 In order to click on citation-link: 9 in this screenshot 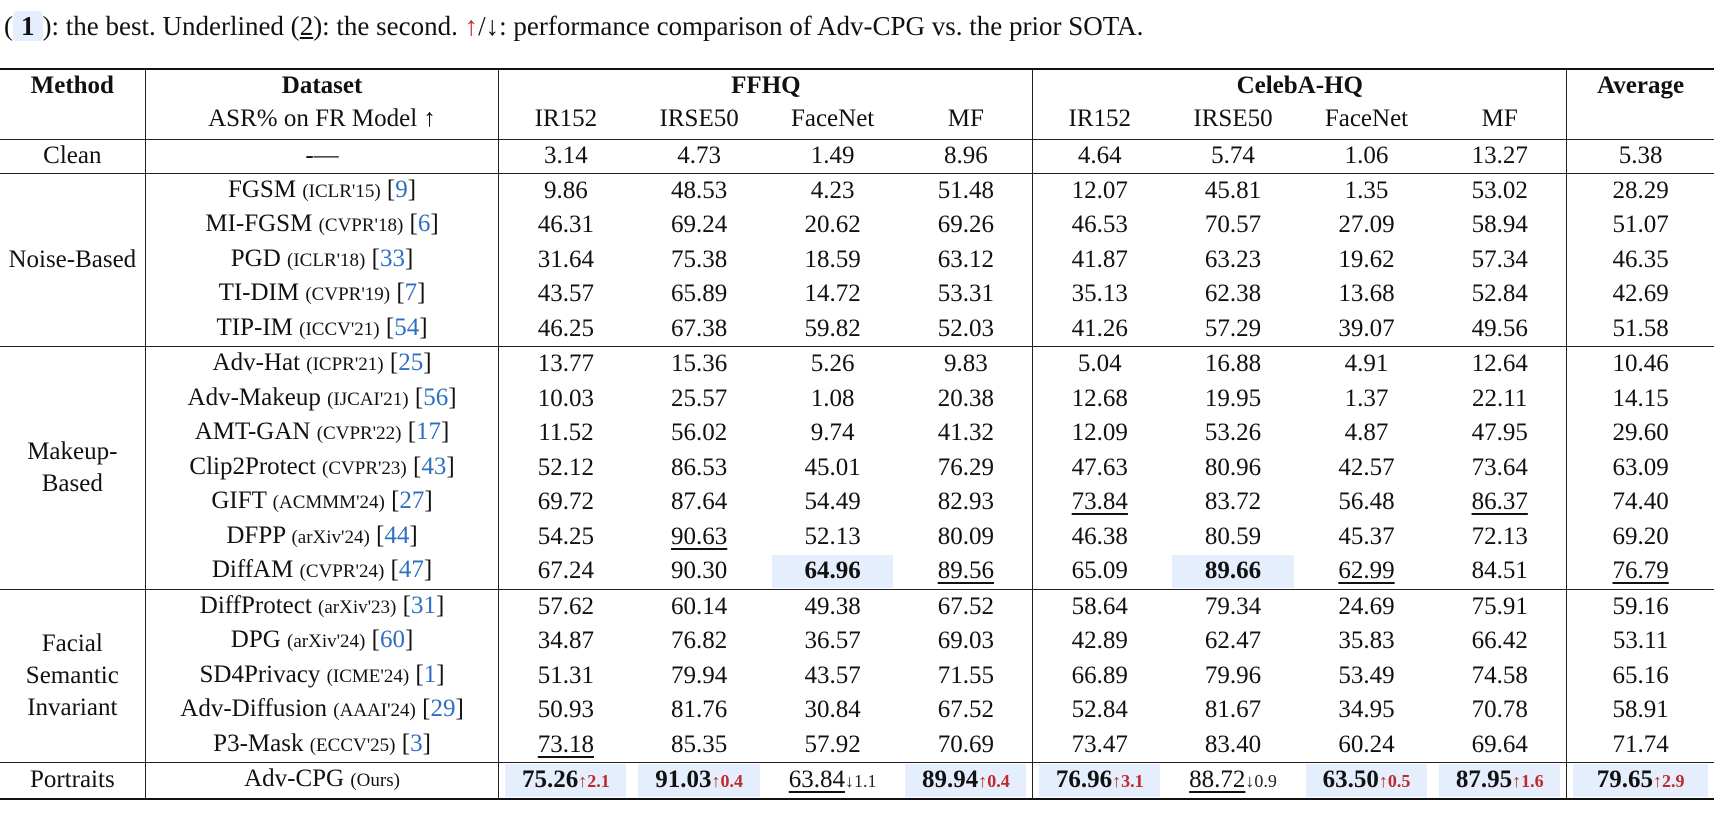, I will do `click(401, 189)`.